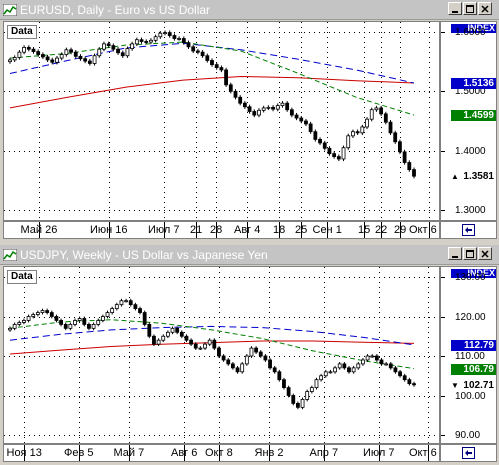 Image resolution: width=499 pixels, height=465 pixels. What do you see at coordinates (79, 453) in the screenshot?
I see `time-label: Фев 5` at bounding box center [79, 453].